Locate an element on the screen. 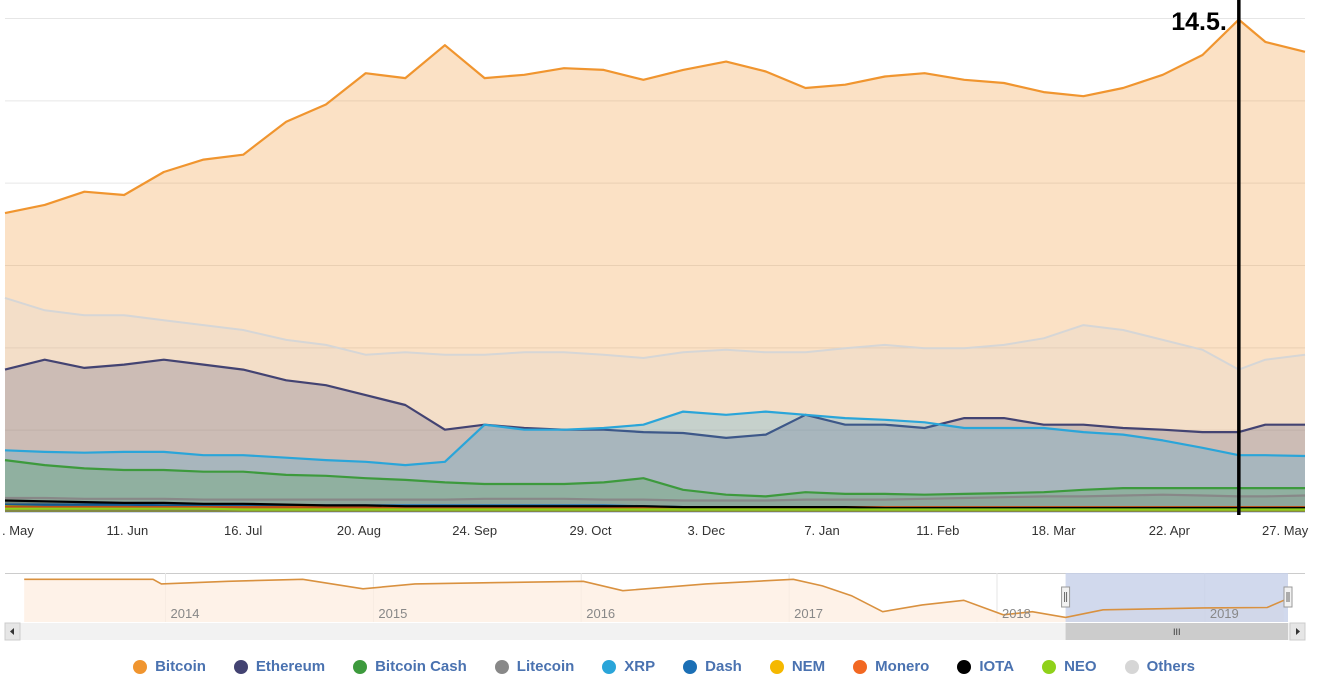 The image size is (1328, 680). legend-label: Others is located at coordinates (1170, 666).